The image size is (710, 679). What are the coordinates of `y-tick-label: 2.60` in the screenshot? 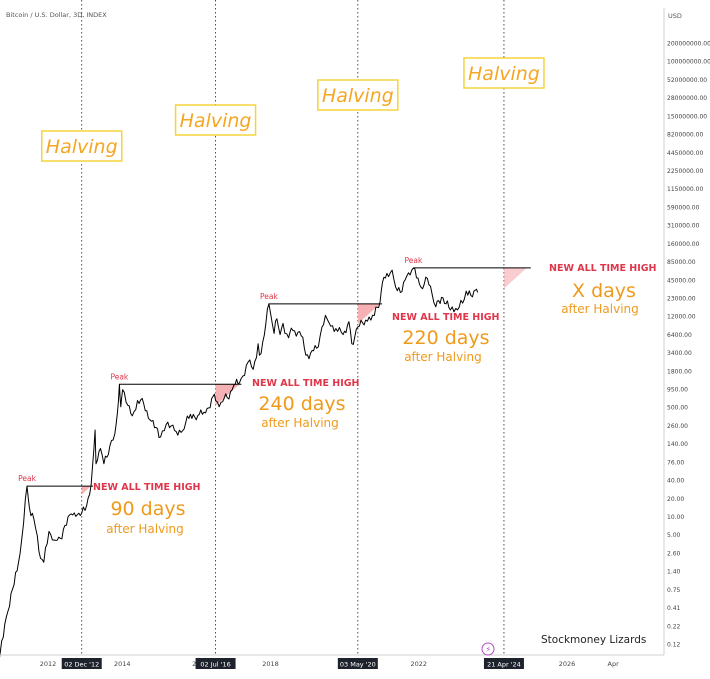 It's located at (674, 553).